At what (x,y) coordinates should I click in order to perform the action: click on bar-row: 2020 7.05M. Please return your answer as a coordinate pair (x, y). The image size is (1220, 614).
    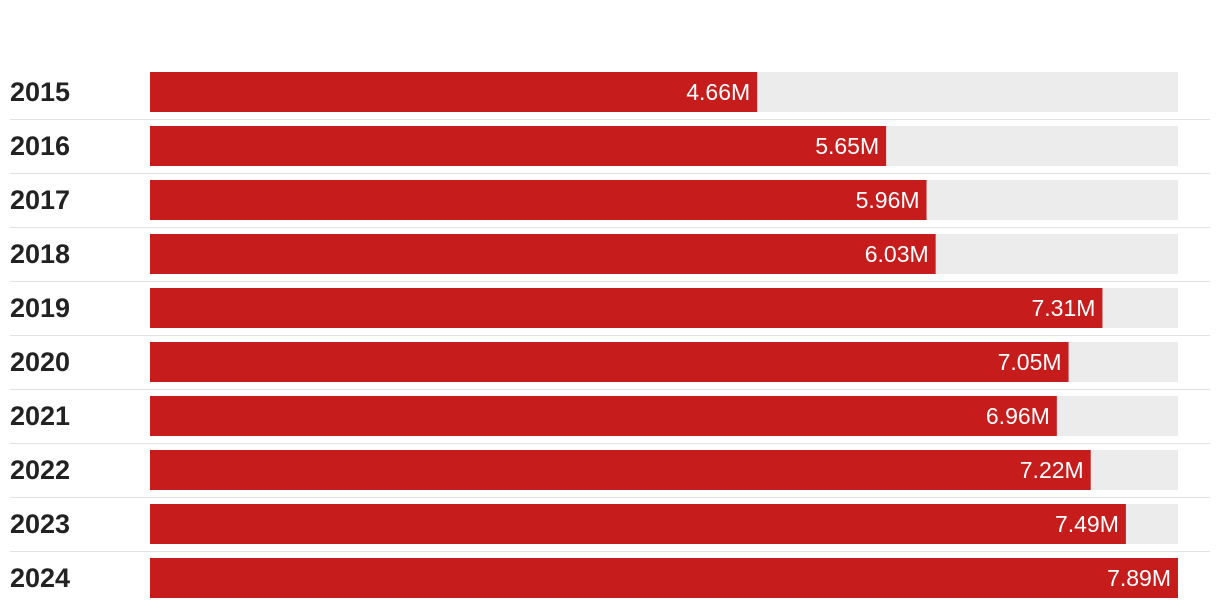
    Looking at the image, I should click on (610, 366).